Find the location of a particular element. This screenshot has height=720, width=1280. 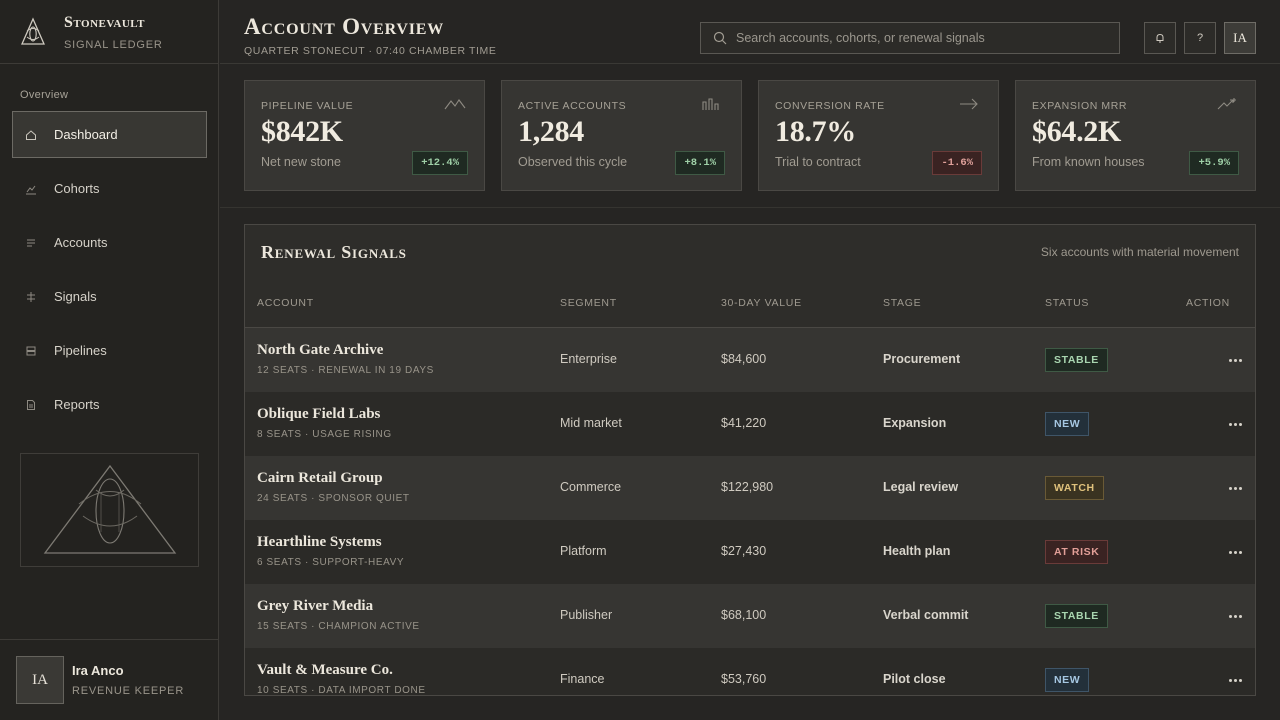

help-icon: ? is located at coordinates (1200, 38).